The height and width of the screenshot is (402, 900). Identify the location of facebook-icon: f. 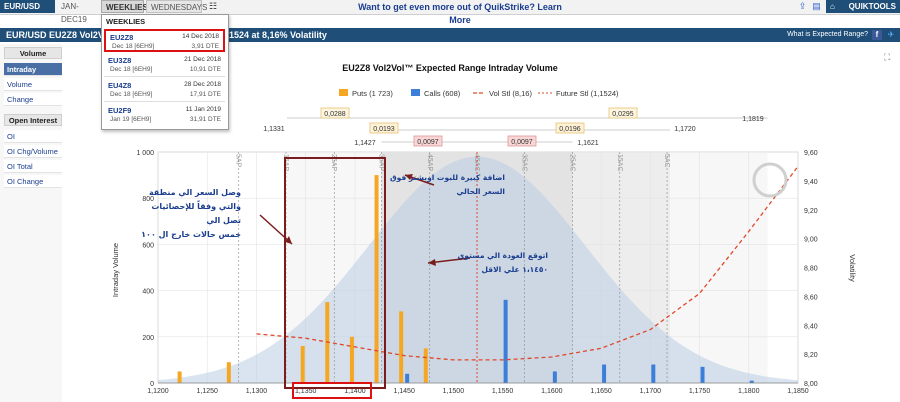
(877, 35).